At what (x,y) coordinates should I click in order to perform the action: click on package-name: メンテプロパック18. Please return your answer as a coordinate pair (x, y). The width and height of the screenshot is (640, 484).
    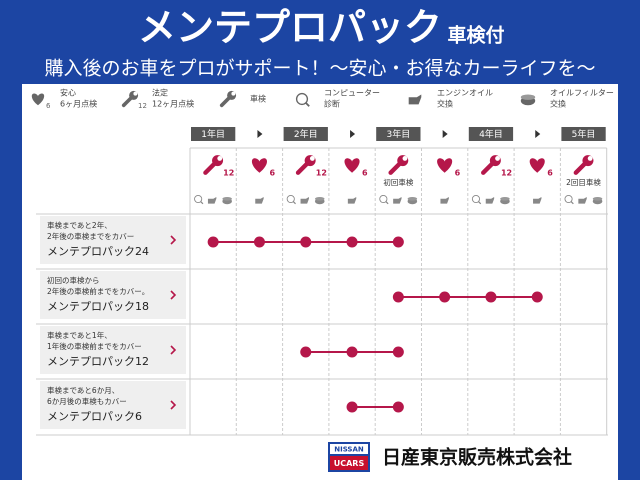
    Looking at the image, I should click on (98, 306).